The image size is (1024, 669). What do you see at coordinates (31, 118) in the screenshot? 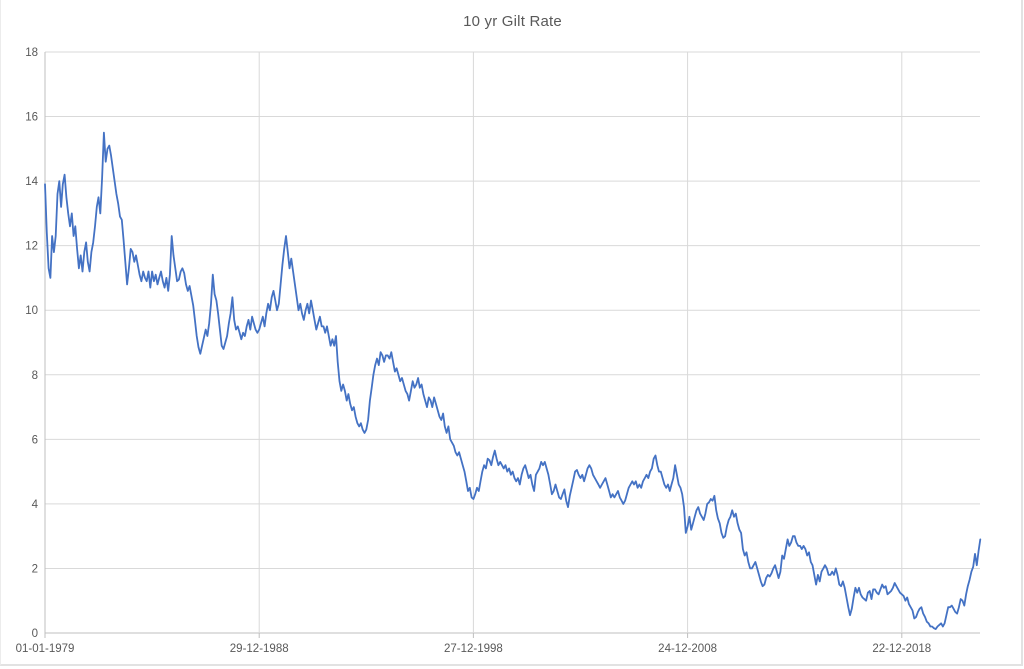
I see `y-axis-label: 16` at bounding box center [31, 118].